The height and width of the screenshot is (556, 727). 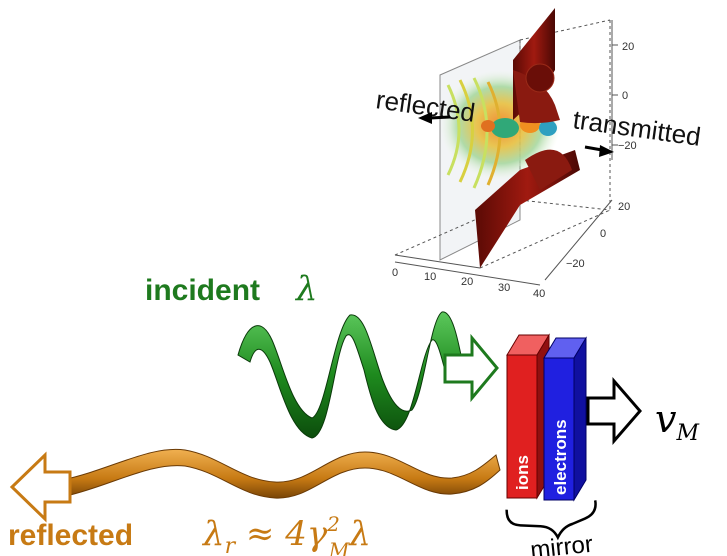 What do you see at coordinates (281, 473) in the screenshot?
I see `reflected-wave` at bounding box center [281, 473].